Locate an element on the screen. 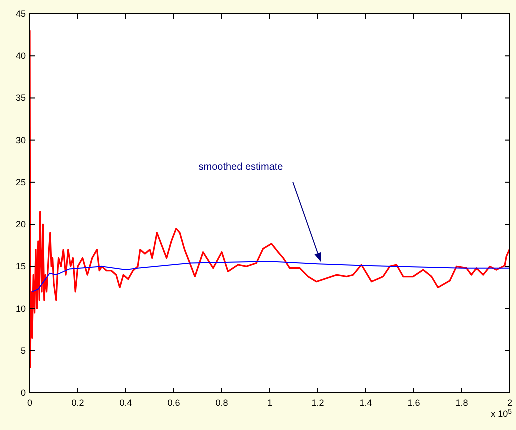 The image size is (516, 430). x-tick-label: 1.2 is located at coordinates (318, 403).